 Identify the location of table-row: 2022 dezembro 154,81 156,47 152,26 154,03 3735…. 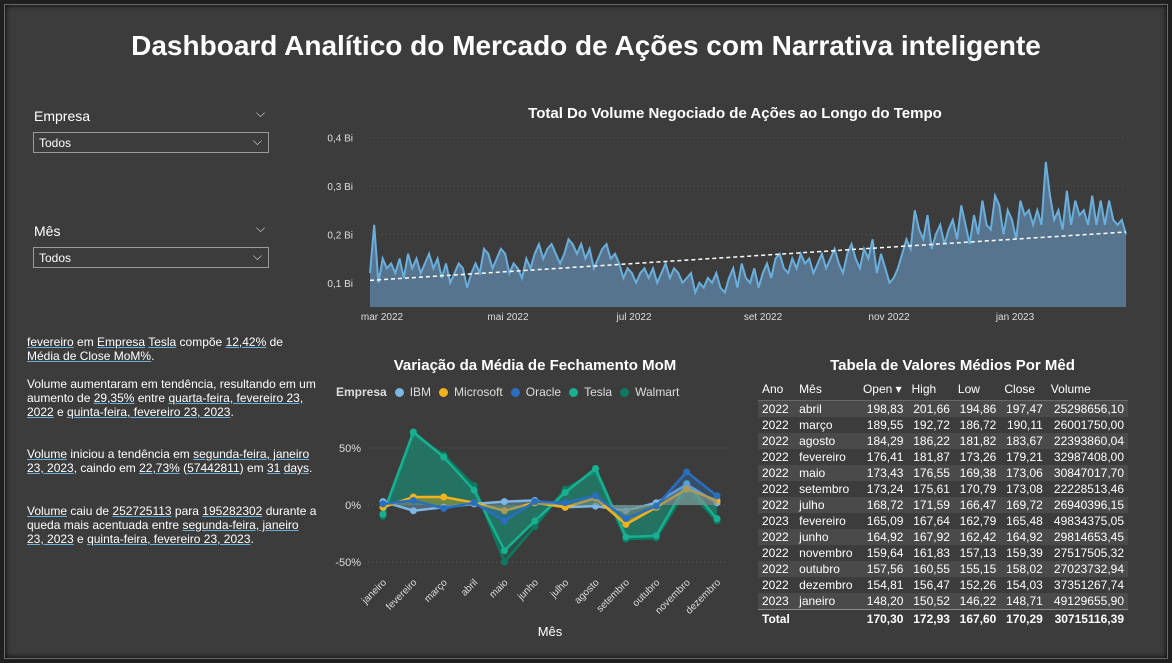
(943, 585).